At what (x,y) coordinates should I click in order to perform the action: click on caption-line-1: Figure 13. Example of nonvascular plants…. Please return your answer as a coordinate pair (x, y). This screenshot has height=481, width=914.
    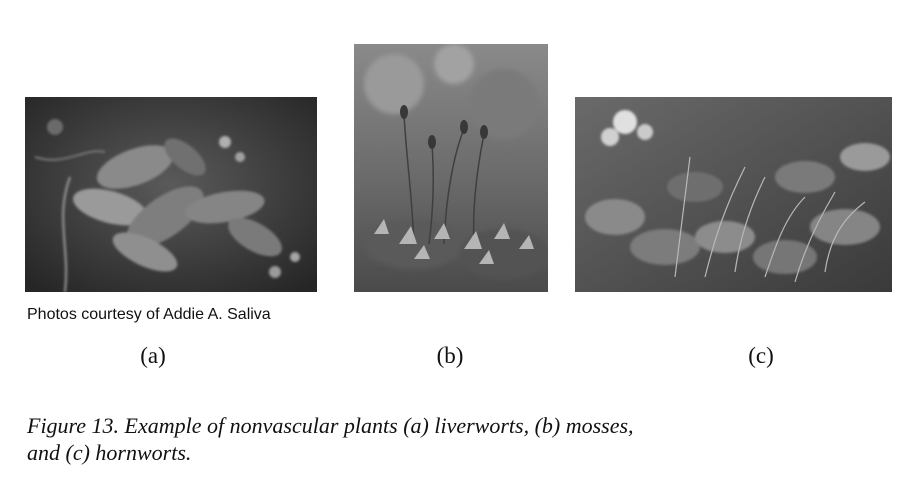
    Looking at the image, I should click on (330, 425).